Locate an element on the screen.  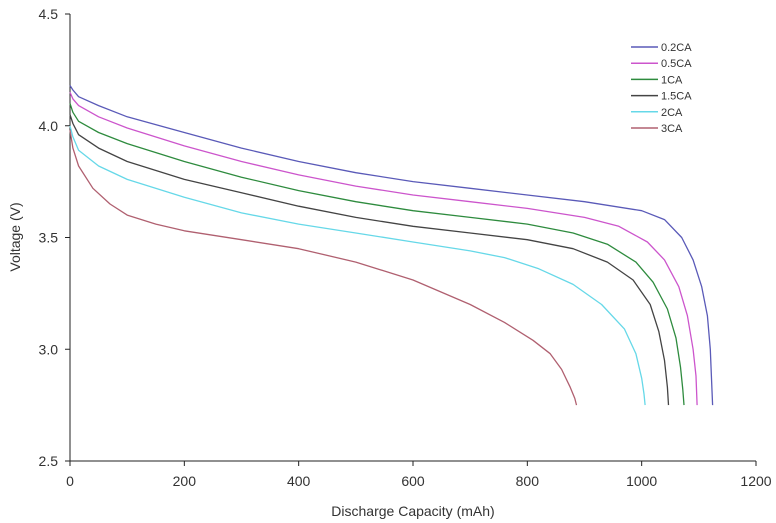
x-tick-label: 1000 is located at coordinates (641, 481).